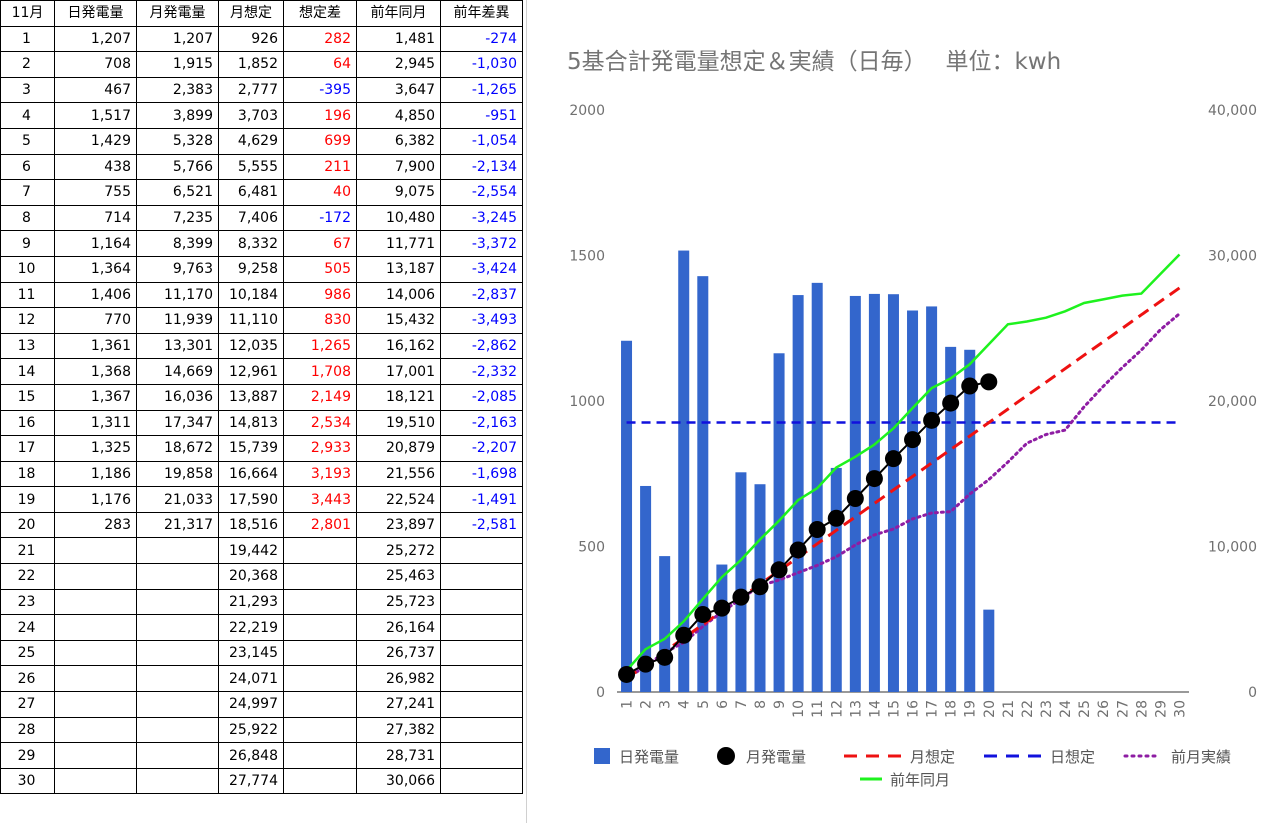 This screenshot has height=823, width=1280. I want to click on day-cell: 7, so click(27, 192).